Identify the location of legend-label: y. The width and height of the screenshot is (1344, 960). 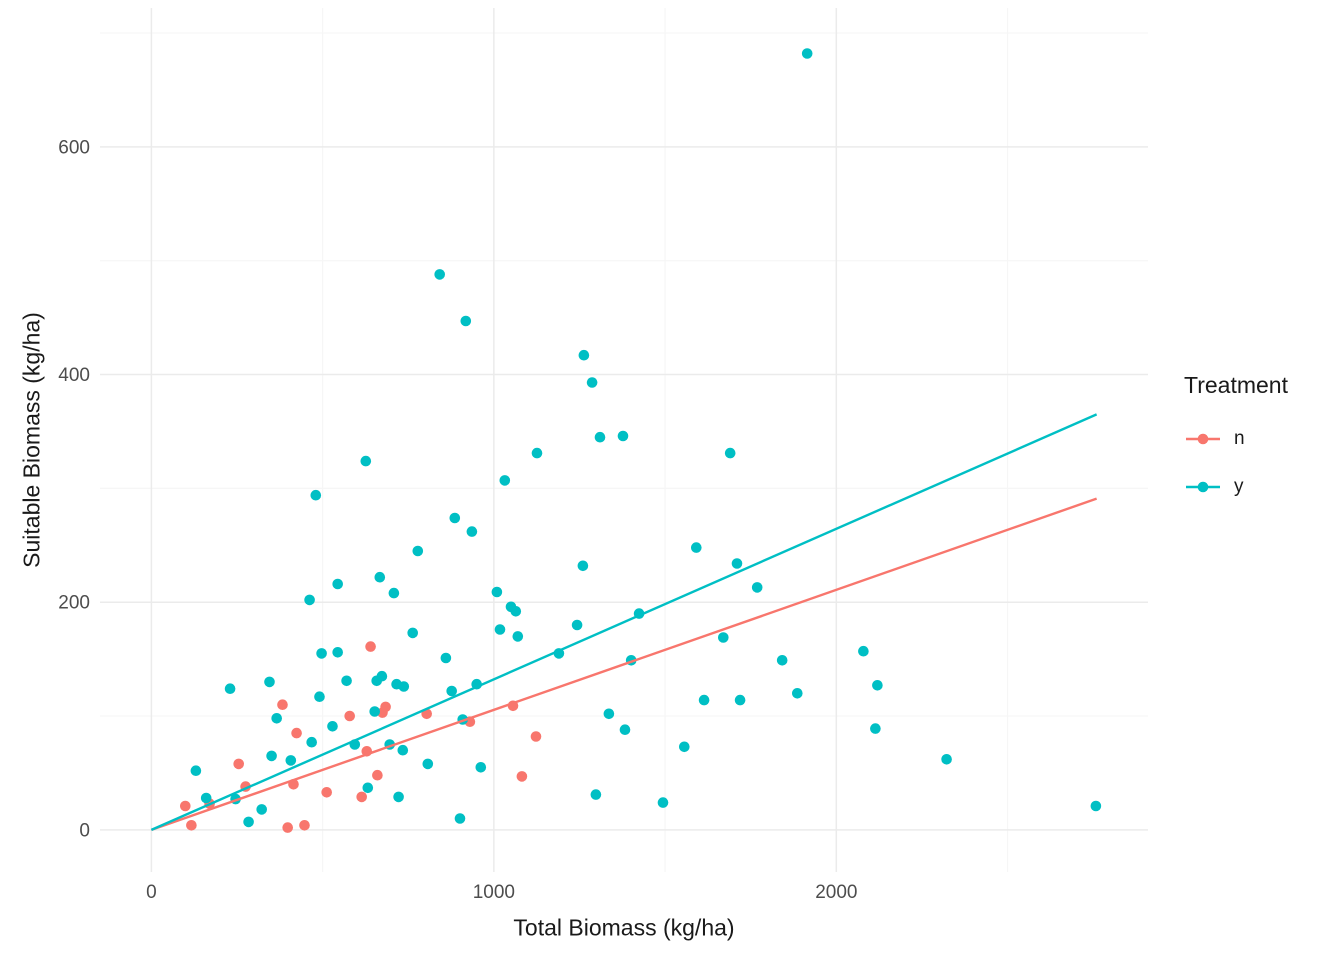
(1239, 486).